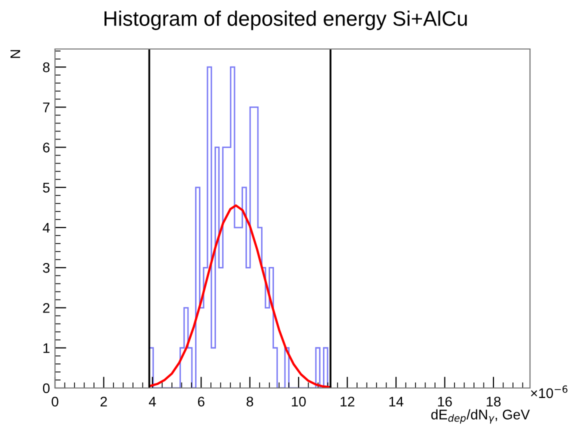 The image size is (571, 429). What do you see at coordinates (152, 401) in the screenshot?
I see `x-tick-label: 4` at bounding box center [152, 401].